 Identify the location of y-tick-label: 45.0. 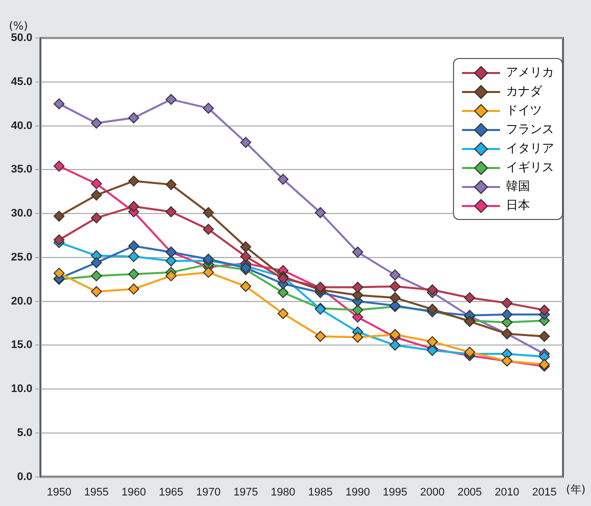
(21, 82).